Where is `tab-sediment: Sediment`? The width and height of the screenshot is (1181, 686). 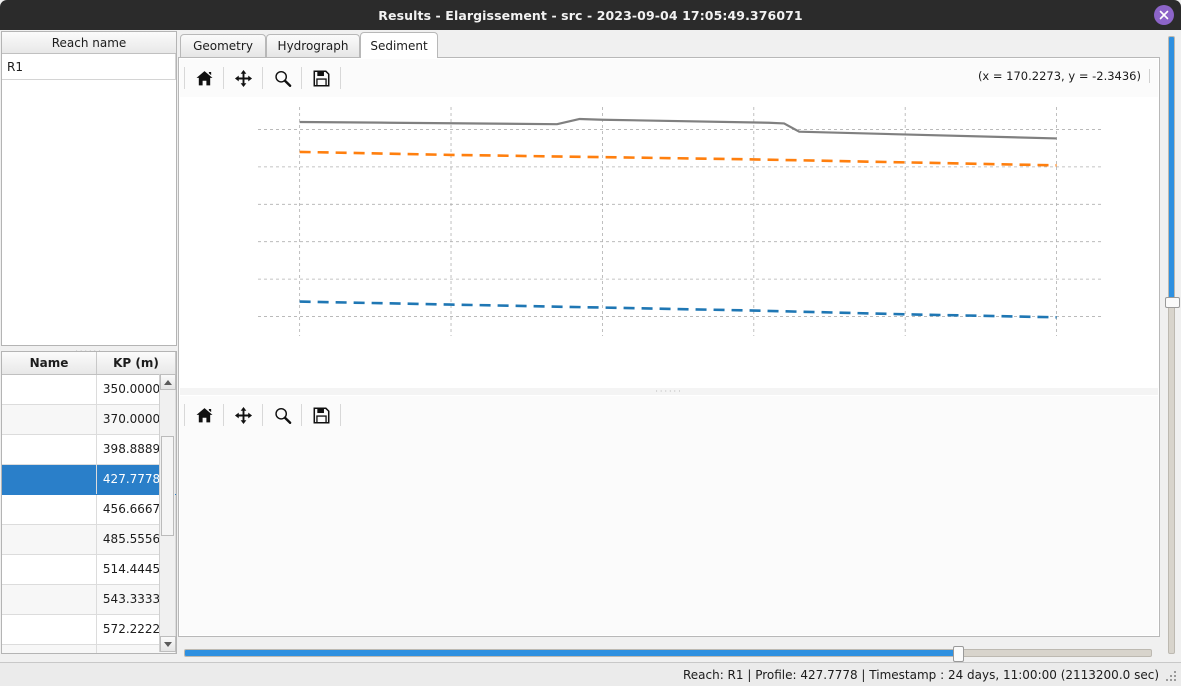 tab-sediment: Sediment is located at coordinates (399, 45).